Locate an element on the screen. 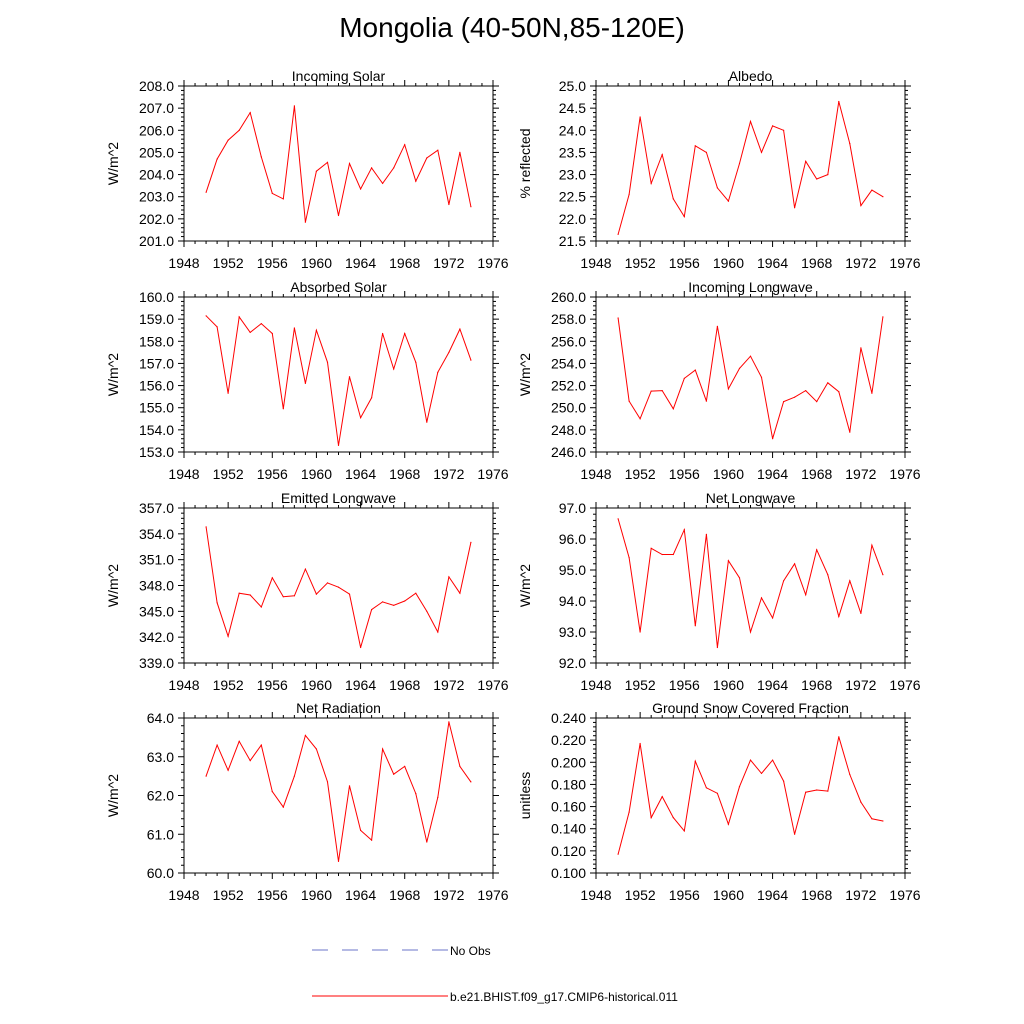 Image resolution: width=1024 pixels, height=1024 pixels. x-tick-label: 1968 is located at coordinates (404, 895).